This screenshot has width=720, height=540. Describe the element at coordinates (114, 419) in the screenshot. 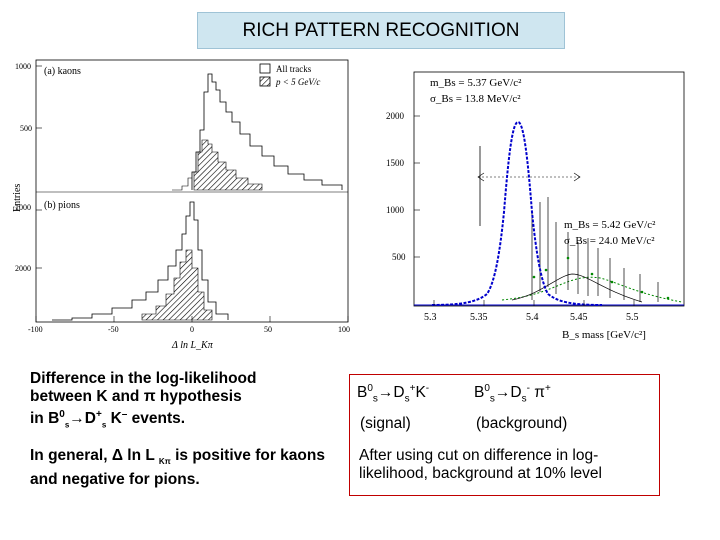

I see `note-line3c: K` at that location.